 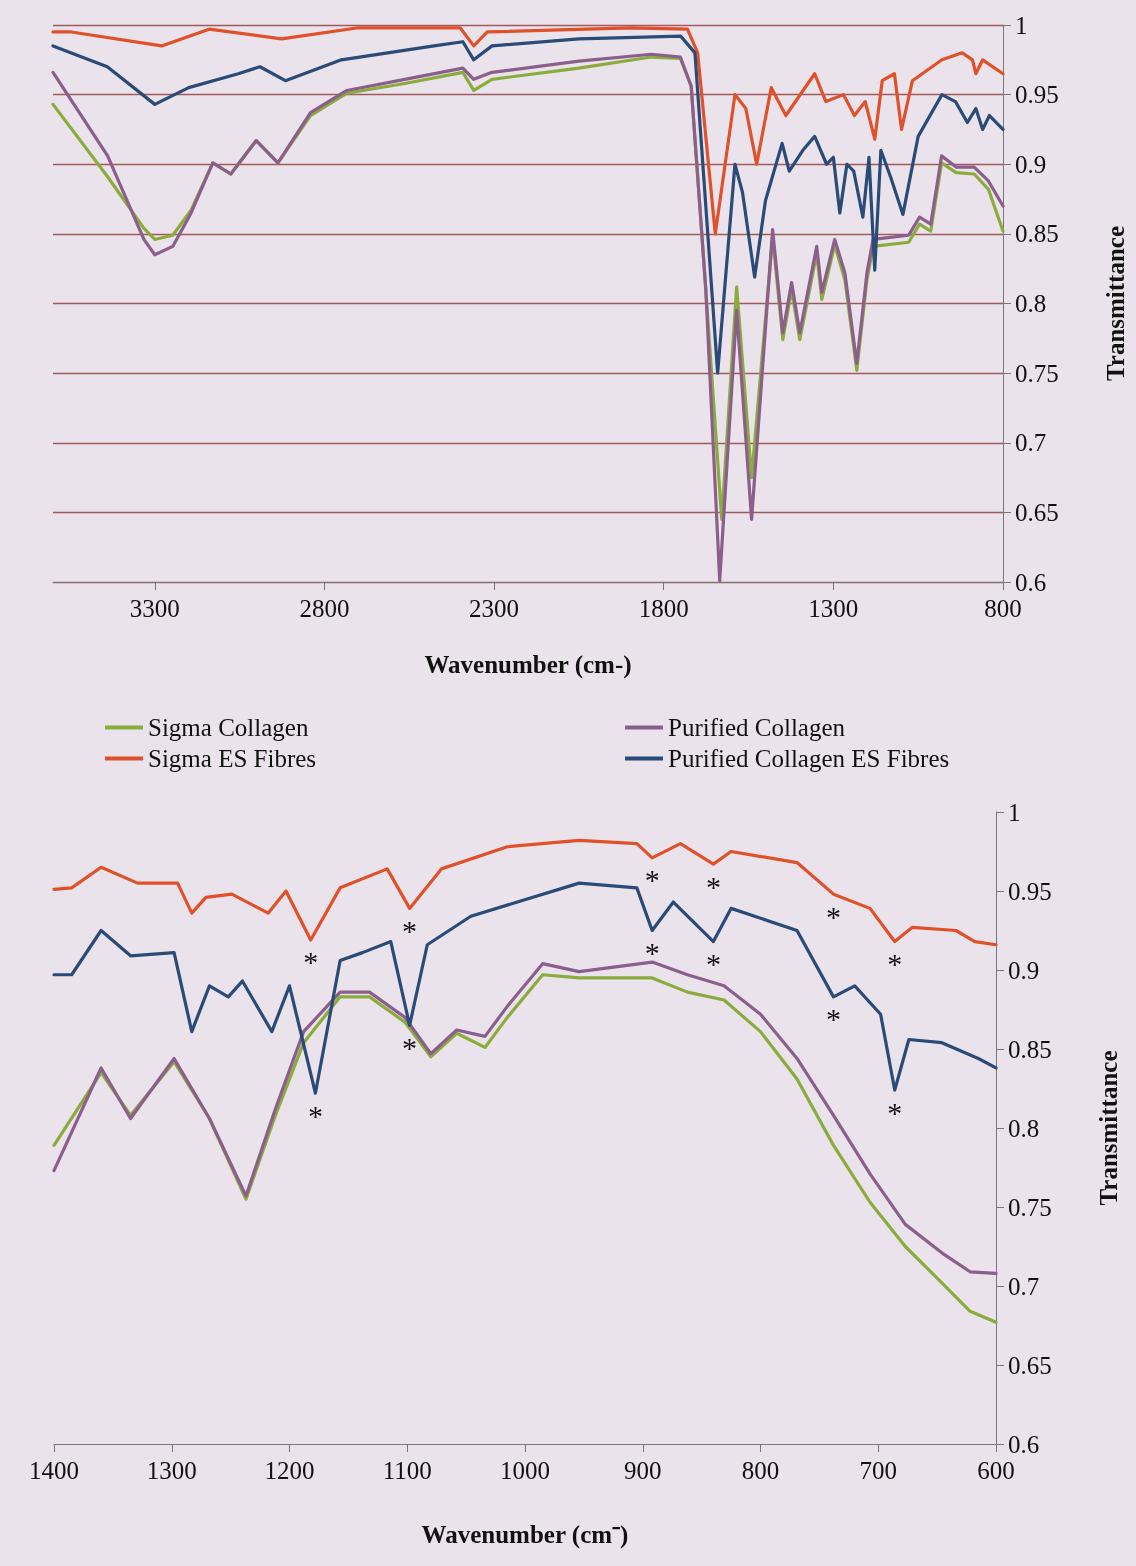 I want to click on legend-label: Sigma ES Fibres, so click(x=232, y=758).